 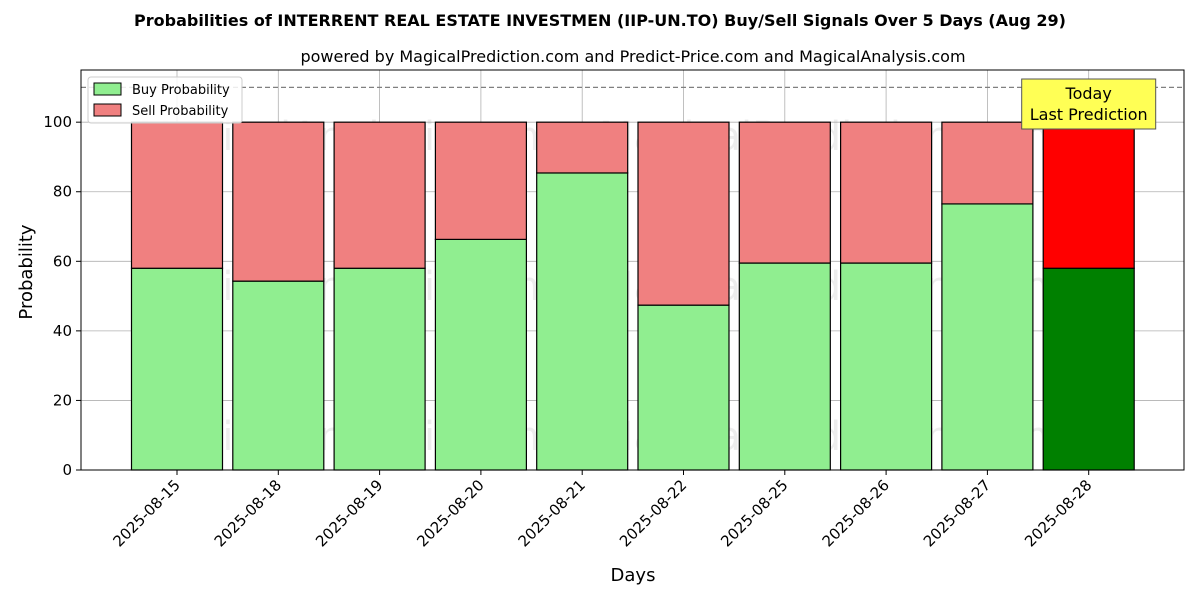 I want to click on y-tick-label: 40, so click(x=62, y=331).